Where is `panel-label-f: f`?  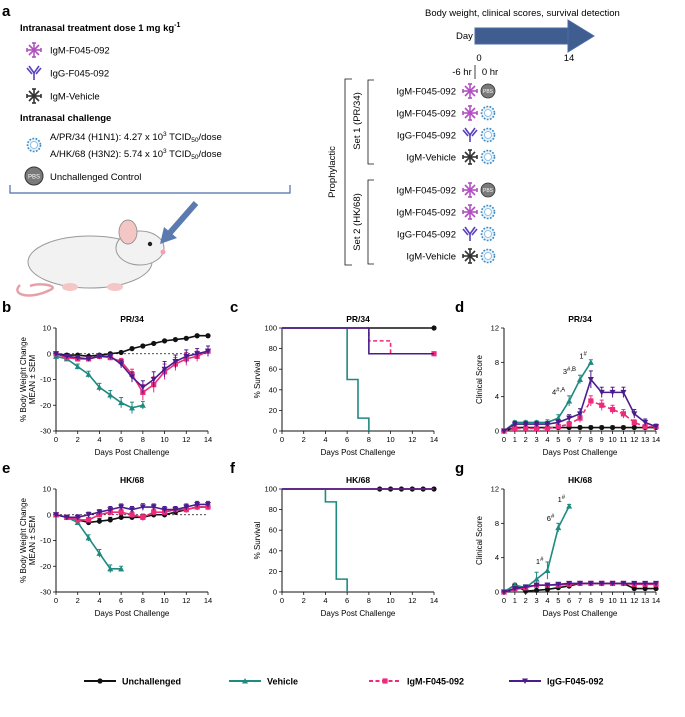 panel-label-f: f is located at coordinates (233, 468).